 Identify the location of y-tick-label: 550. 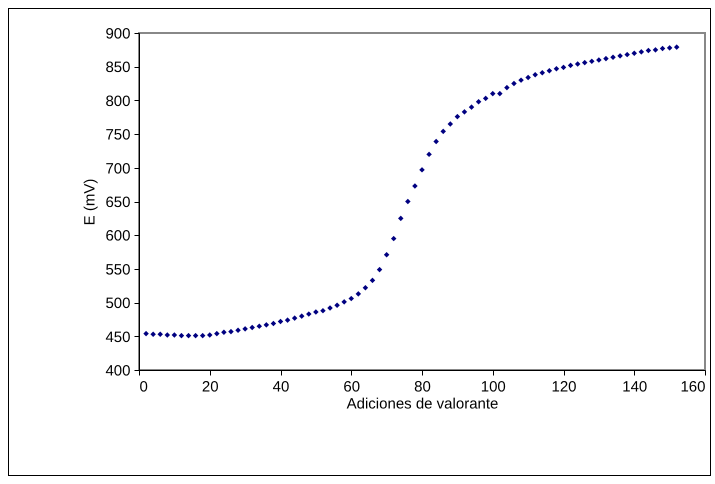
(117, 269).